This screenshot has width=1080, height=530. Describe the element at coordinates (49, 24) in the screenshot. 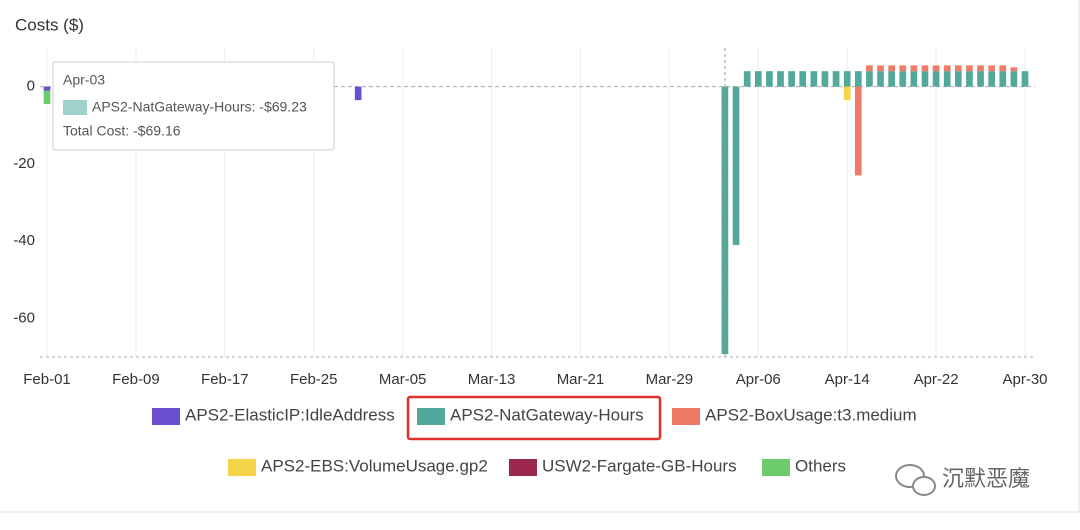

I see `chart-title: Costs ($)` at that location.